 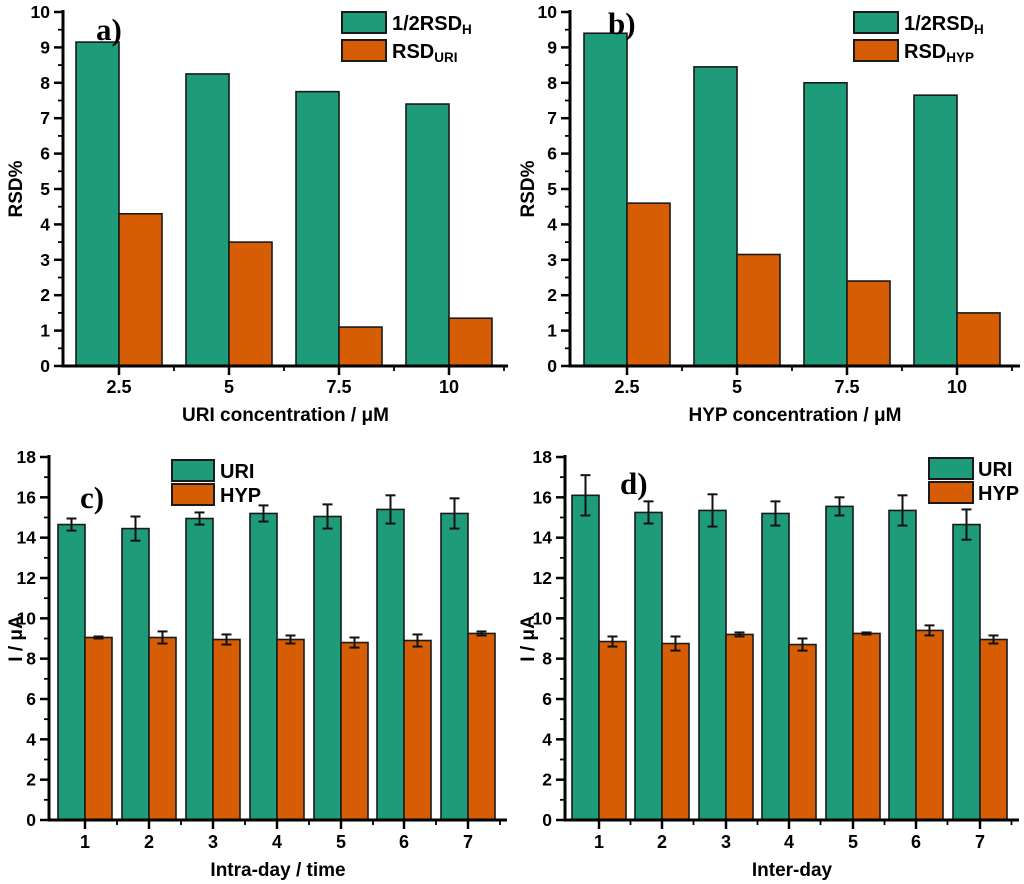 I want to click on legend-label: RSDHYP, so click(x=939, y=53).